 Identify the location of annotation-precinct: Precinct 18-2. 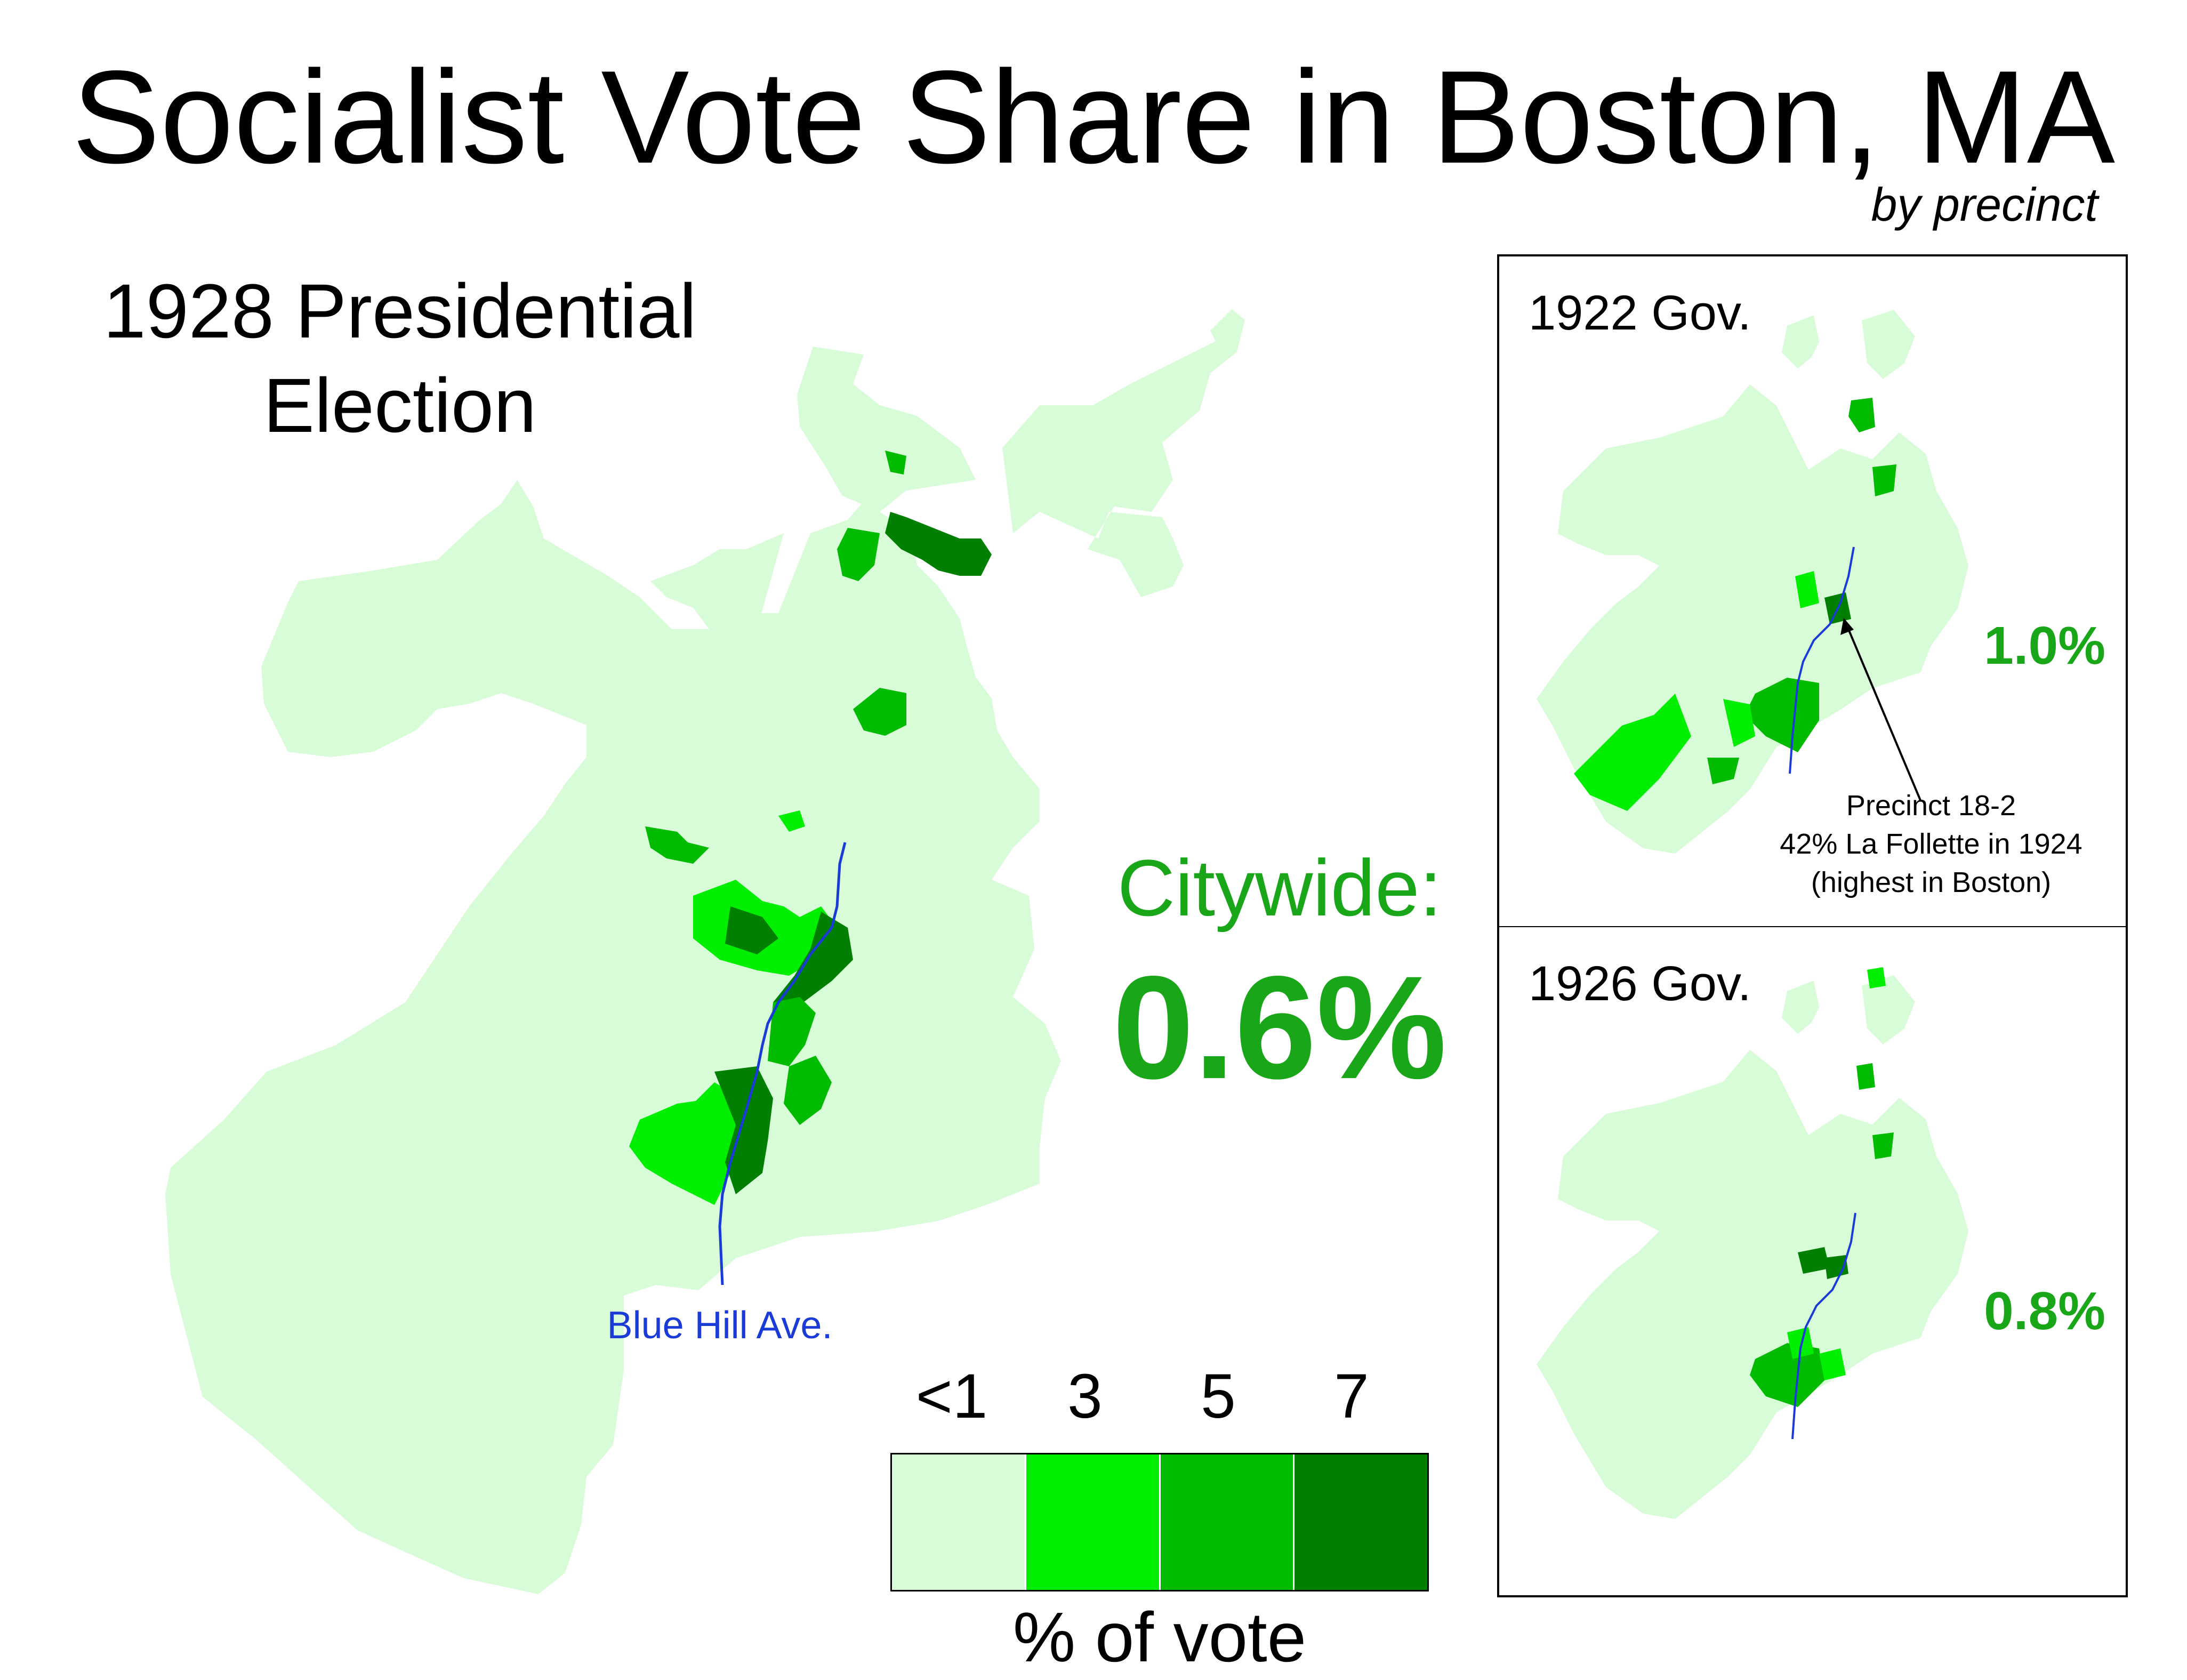
(1931, 806).